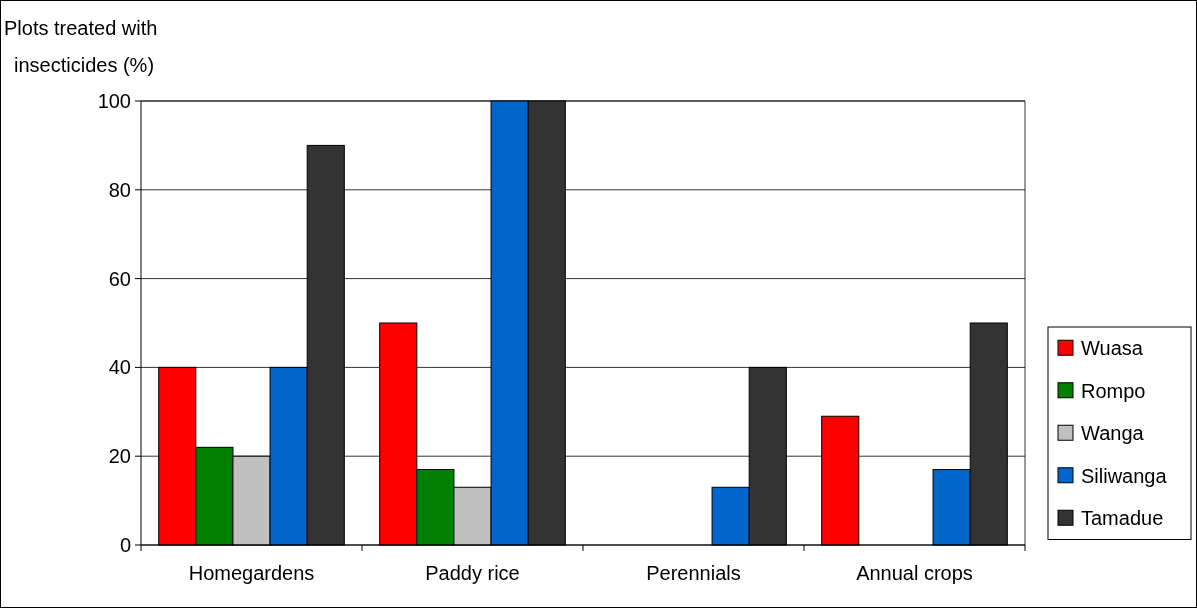 Image resolution: width=1197 pixels, height=608 pixels. What do you see at coordinates (472, 573) in the screenshot?
I see `x-tick-label: Paddy rice` at bounding box center [472, 573].